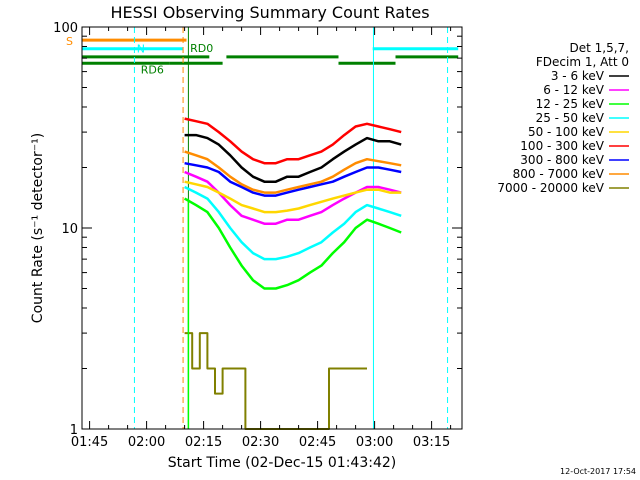 The width and height of the screenshot is (640, 480). Describe the element at coordinates (559, 174) in the screenshot. I see `legend-entry-label: 800 - 7000 keV` at that location.